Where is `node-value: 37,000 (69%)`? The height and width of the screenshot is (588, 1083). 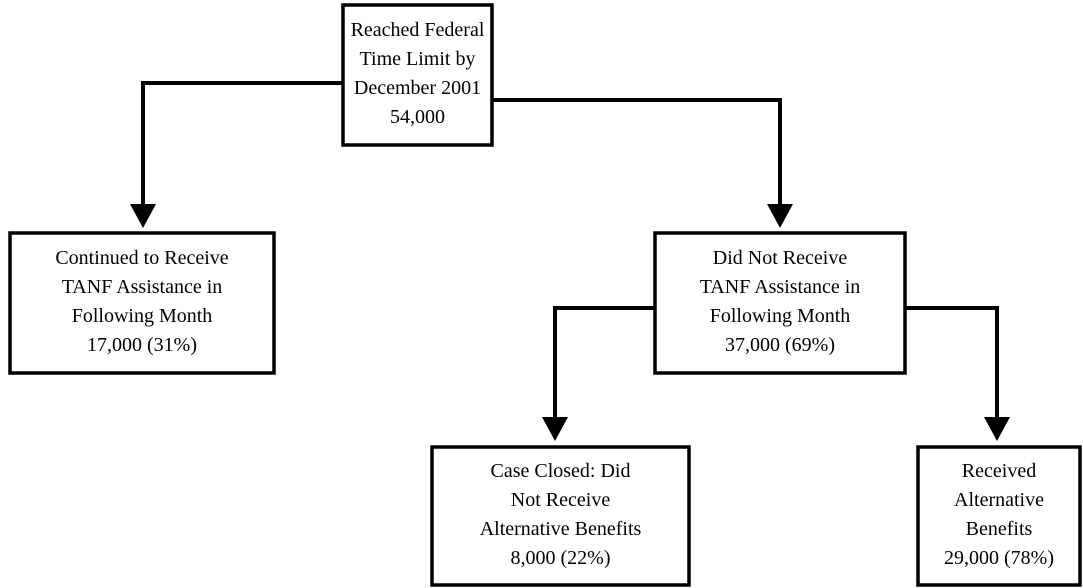 node-value: 37,000 (69%) is located at coordinates (780, 345).